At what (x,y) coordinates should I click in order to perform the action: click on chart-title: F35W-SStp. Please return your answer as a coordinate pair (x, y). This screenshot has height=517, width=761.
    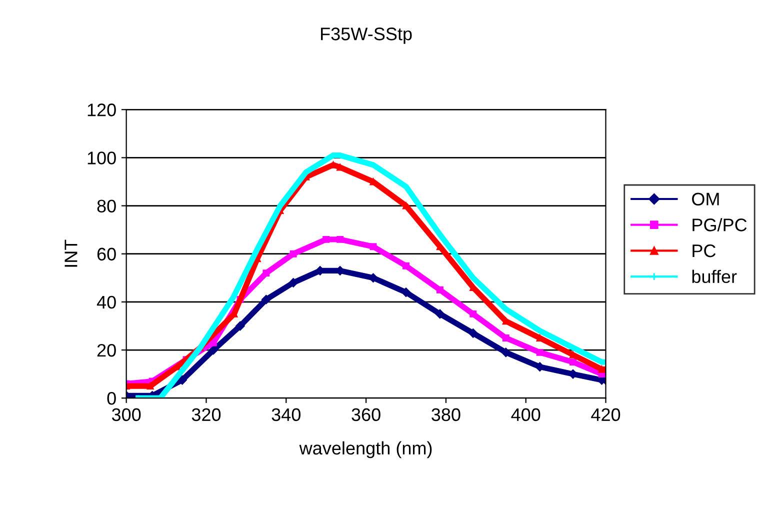
    Looking at the image, I should click on (366, 36).